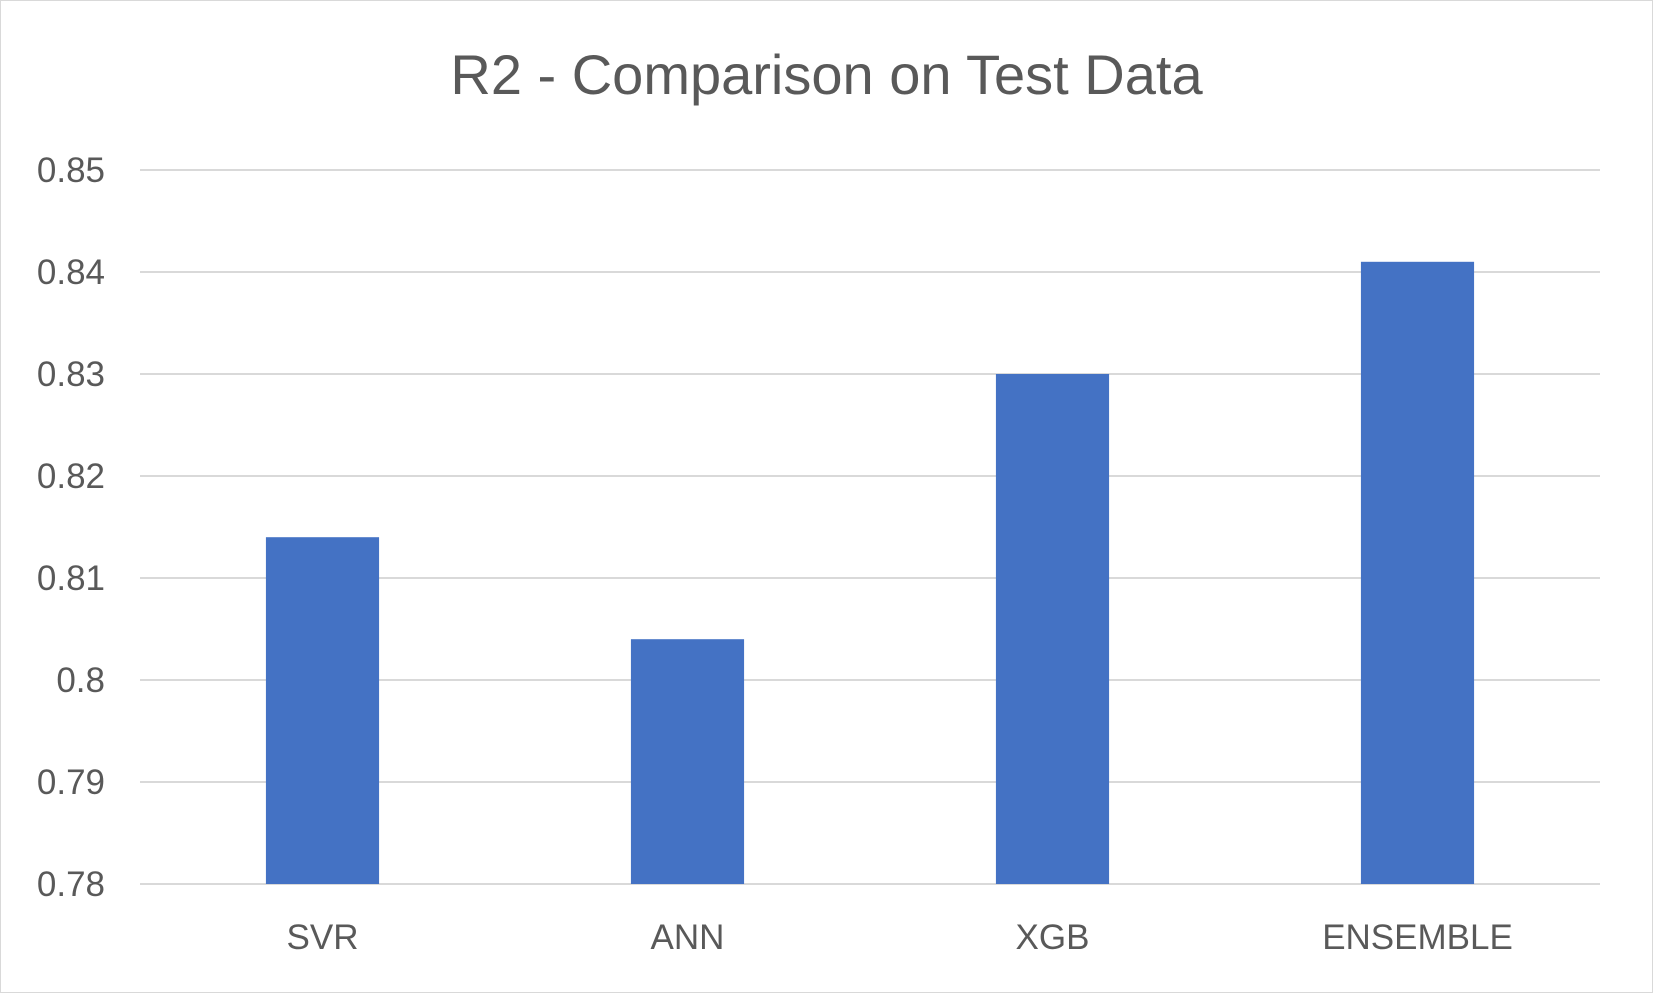 The height and width of the screenshot is (993, 1653). I want to click on chart-title: R2 - Comparison on Test Data, so click(826, 74).